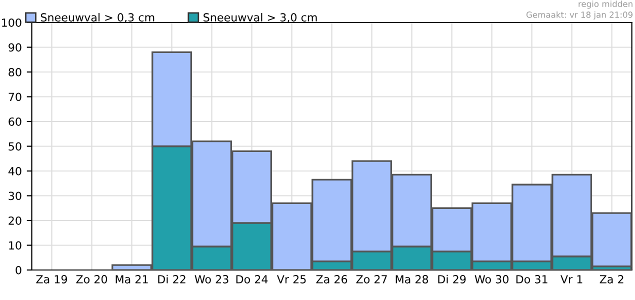 This screenshot has width=635, height=300. I want to click on x-tick-label: Di 29, so click(452, 279).